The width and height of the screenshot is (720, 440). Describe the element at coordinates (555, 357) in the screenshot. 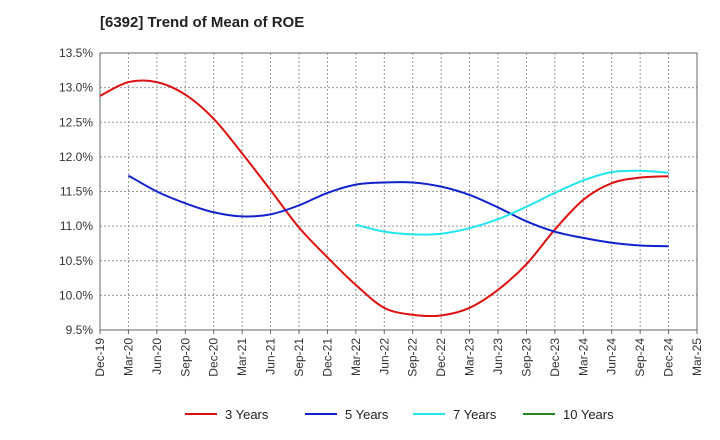

I see `x-tick-label: Dec-23` at that location.